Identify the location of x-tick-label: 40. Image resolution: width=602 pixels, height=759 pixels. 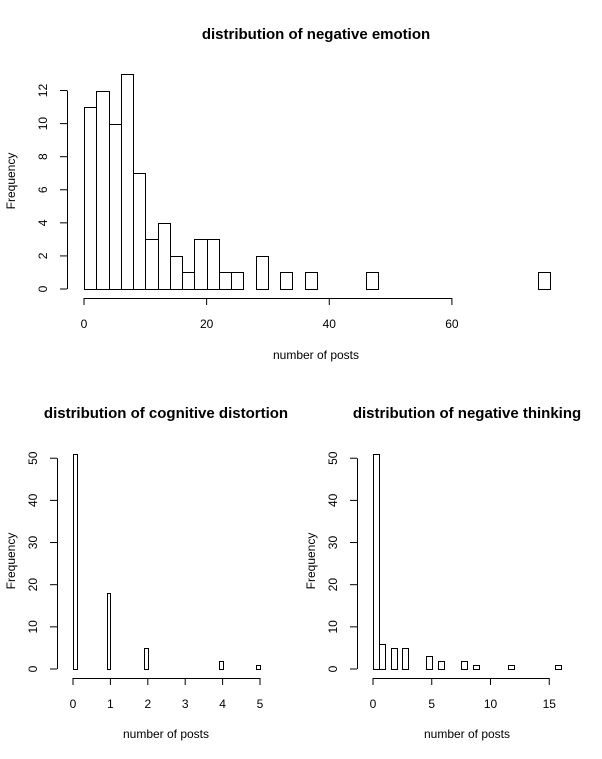
(330, 324).